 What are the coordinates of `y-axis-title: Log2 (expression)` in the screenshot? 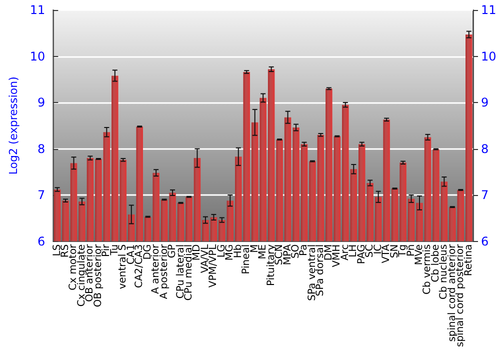 It's located at (13, 125).